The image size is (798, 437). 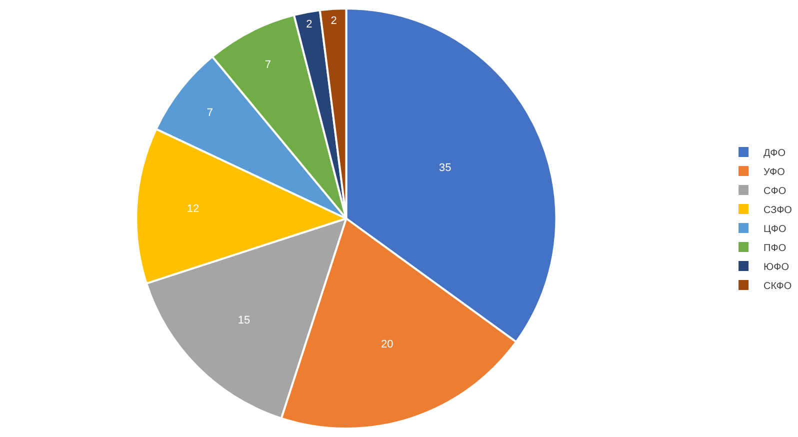 What do you see at coordinates (778, 210) in the screenshot?
I see `legend-label: СЗФО` at bounding box center [778, 210].